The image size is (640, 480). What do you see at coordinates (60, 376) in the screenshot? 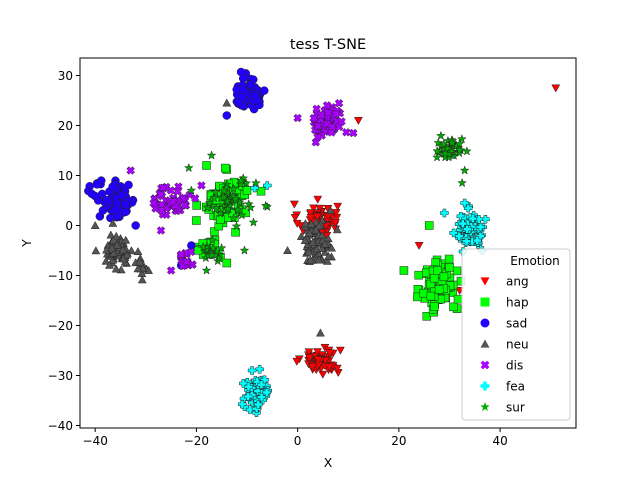
I see `y-tick-label: −30` at bounding box center [60, 376].